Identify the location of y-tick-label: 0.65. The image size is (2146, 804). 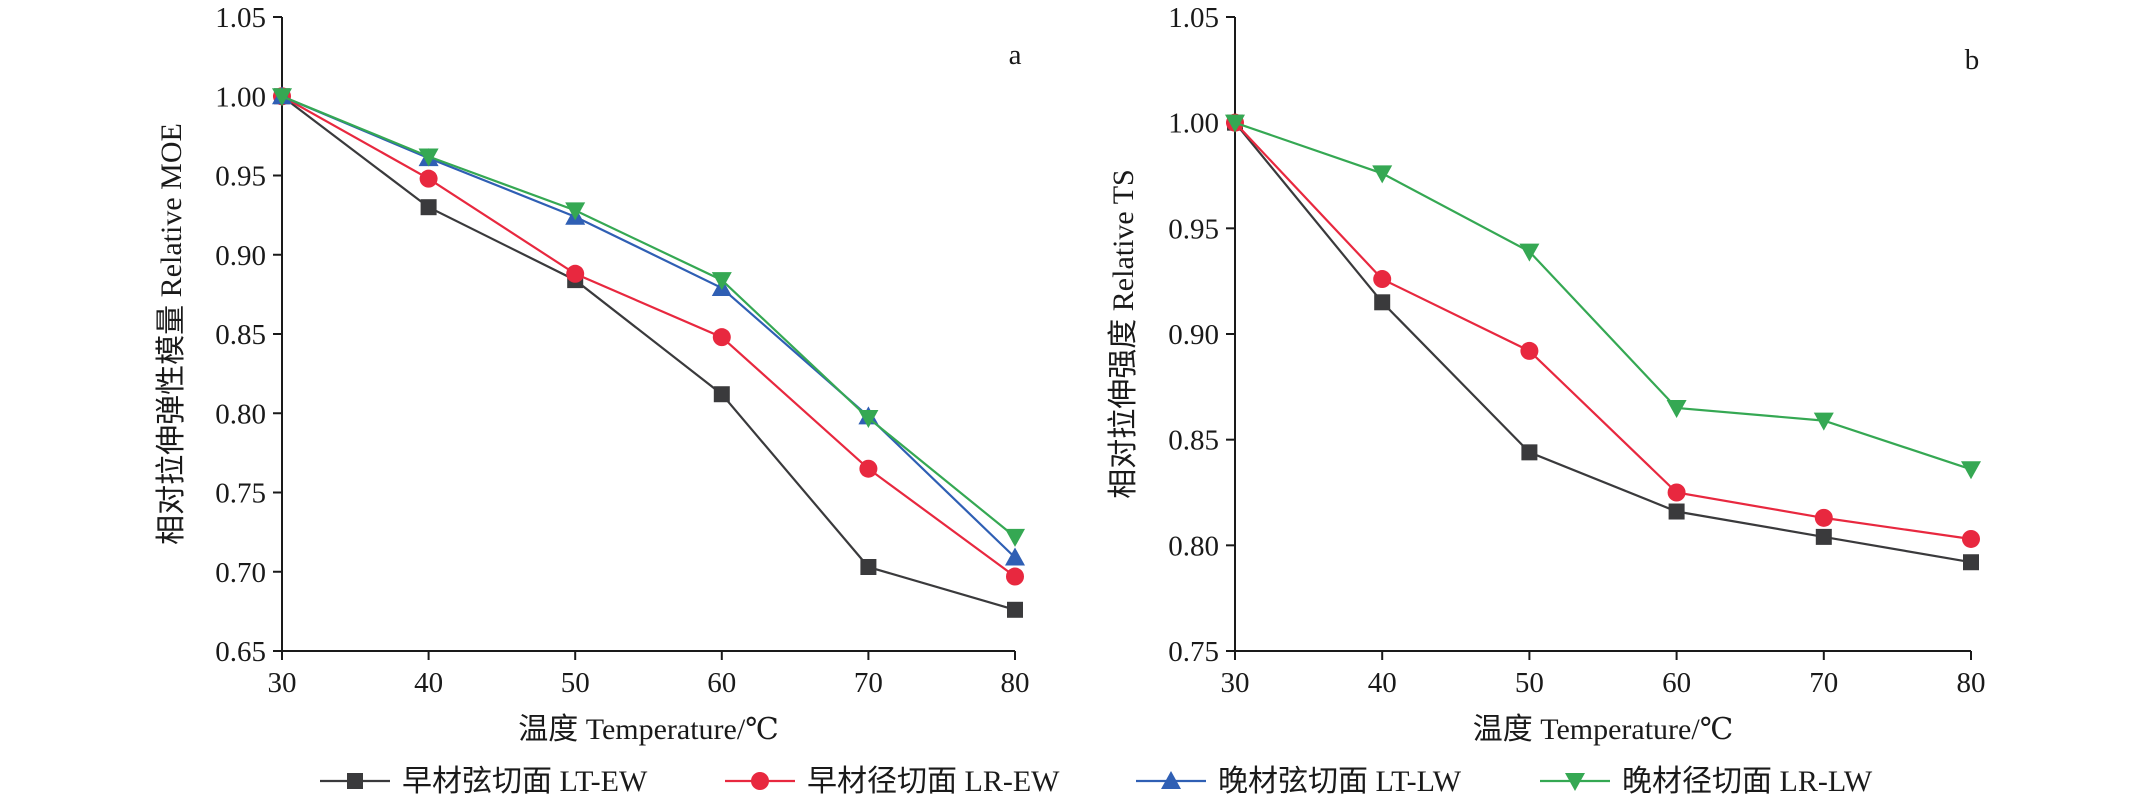
(240, 652).